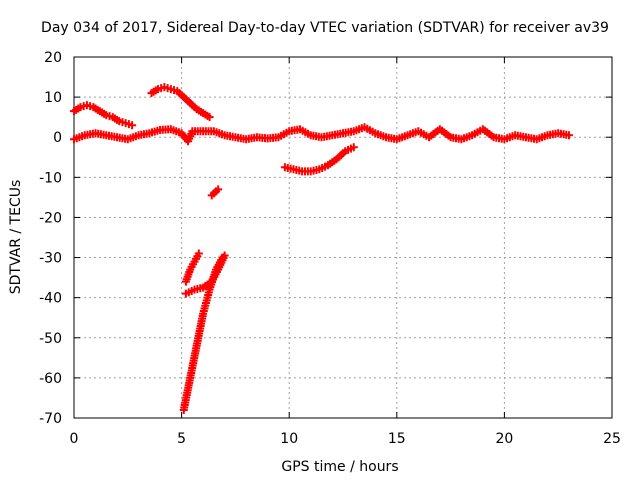 The height and width of the screenshot is (480, 640). I want to click on y-tick-label: -10, so click(50, 178).